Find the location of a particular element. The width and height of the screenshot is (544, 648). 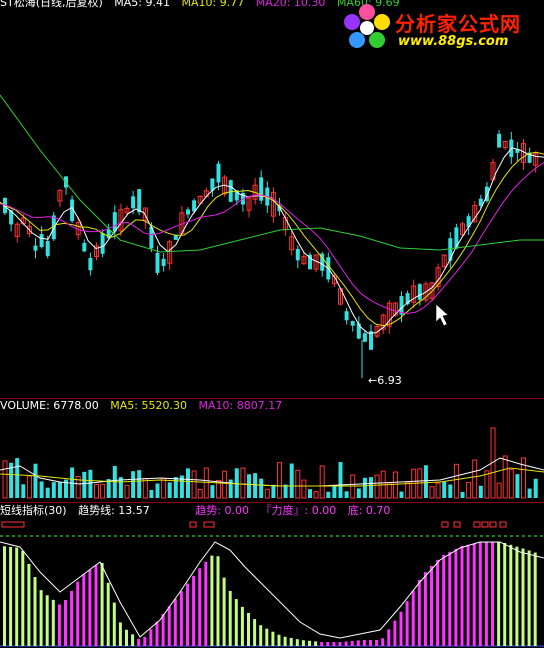

panel-divider is located at coordinates (272, 398).